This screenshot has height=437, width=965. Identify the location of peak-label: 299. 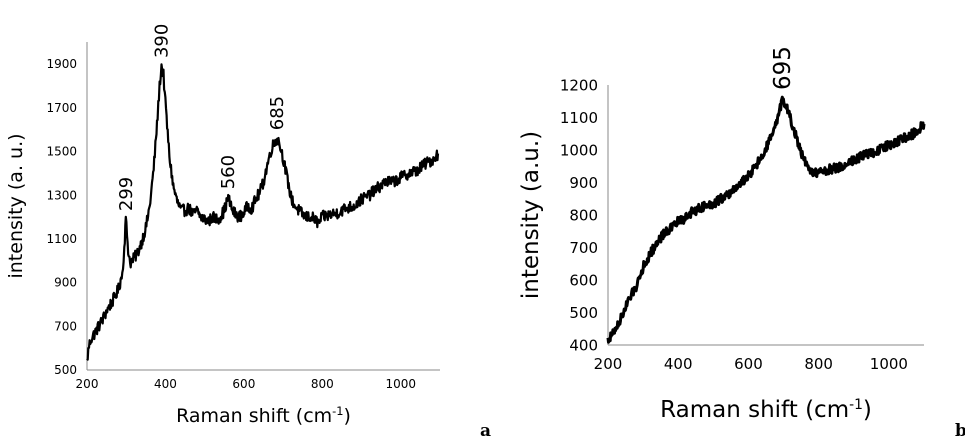
(126, 194).